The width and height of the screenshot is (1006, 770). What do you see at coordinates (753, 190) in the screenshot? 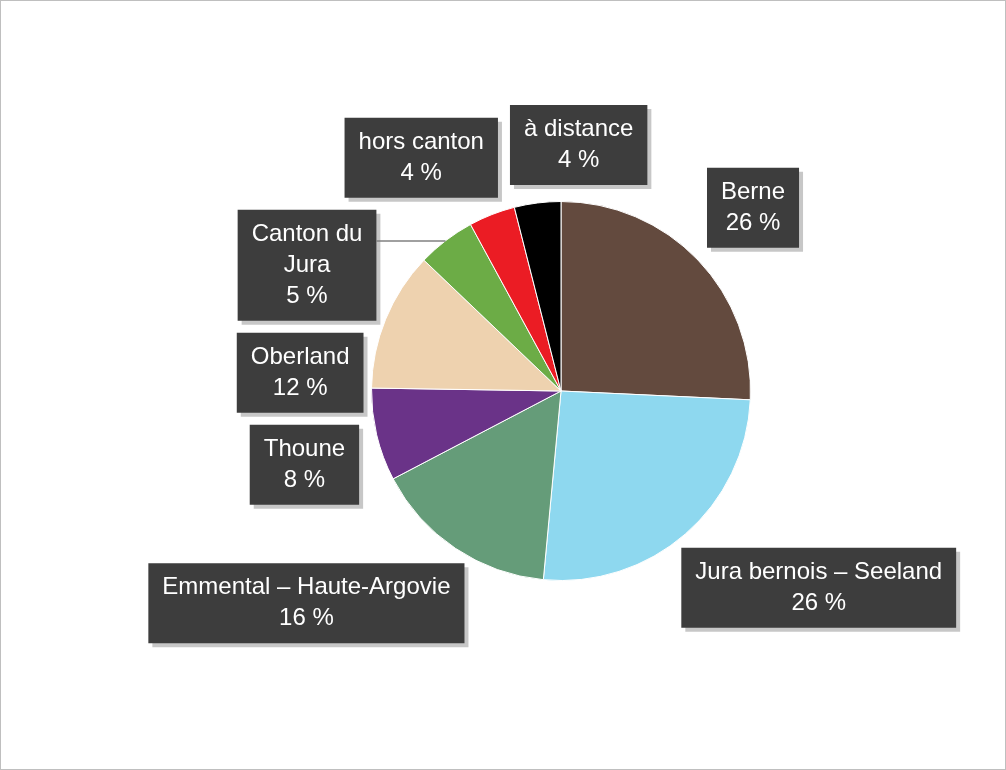
I see `slice-label: Berne` at bounding box center [753, 190].